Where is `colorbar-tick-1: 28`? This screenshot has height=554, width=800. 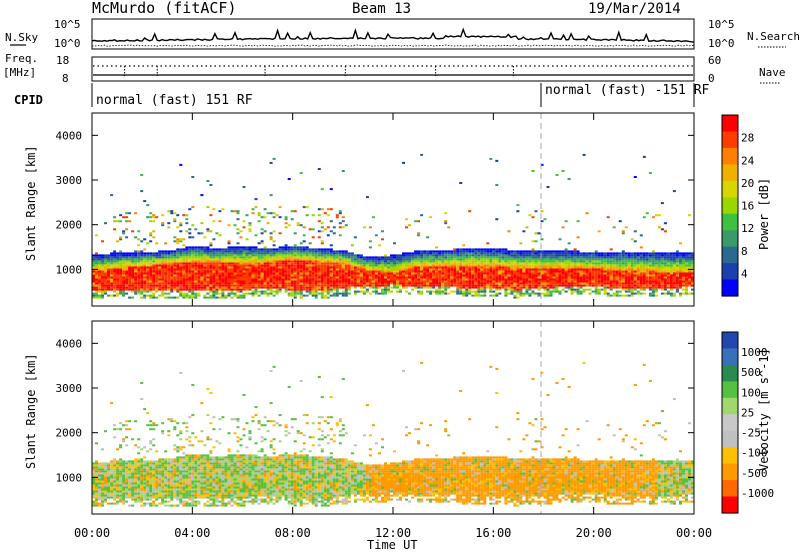 colorbar-tick-1: 28 is located at coordinates (747, 138).